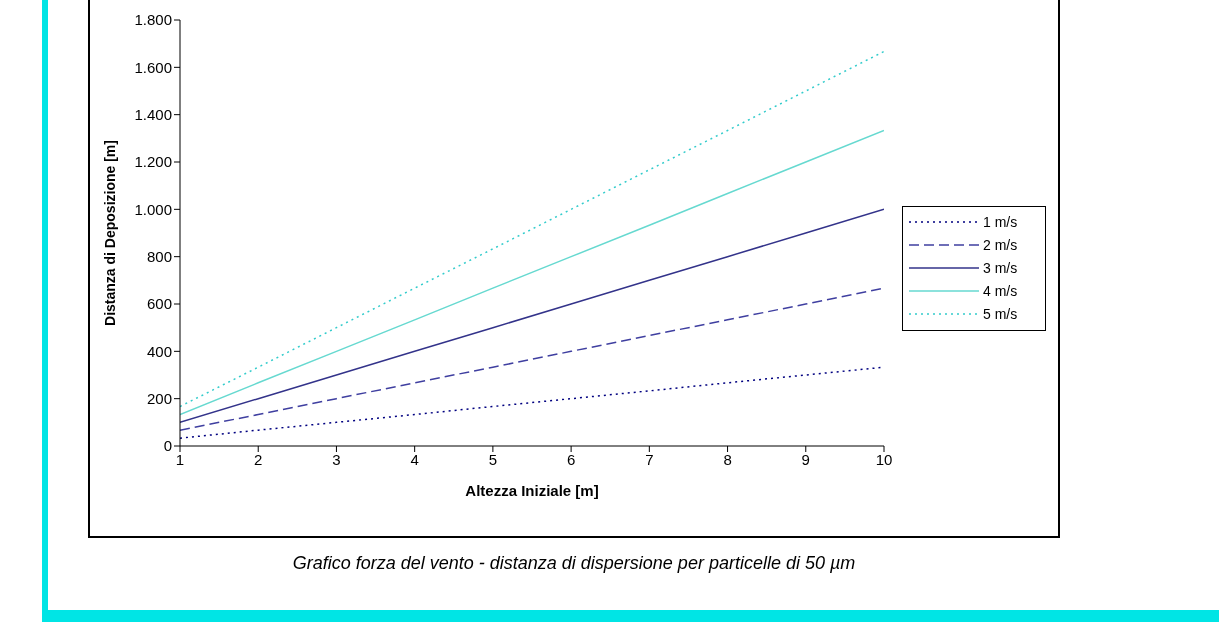 The width and height of the screenshot is (1219, 636). Describe the element at coordinates (649, 459) in the screenshot. I see `x-tick-label: 7` at that location.